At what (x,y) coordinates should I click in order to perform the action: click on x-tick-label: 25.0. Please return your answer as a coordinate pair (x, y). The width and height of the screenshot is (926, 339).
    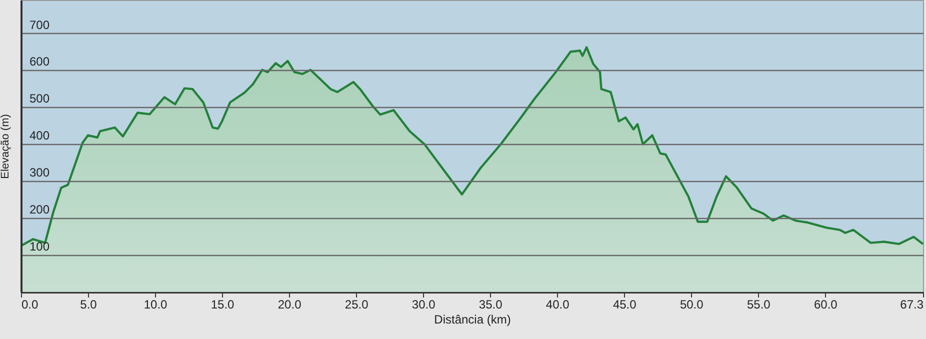
    Looking at the image, I should click on (356, 305).